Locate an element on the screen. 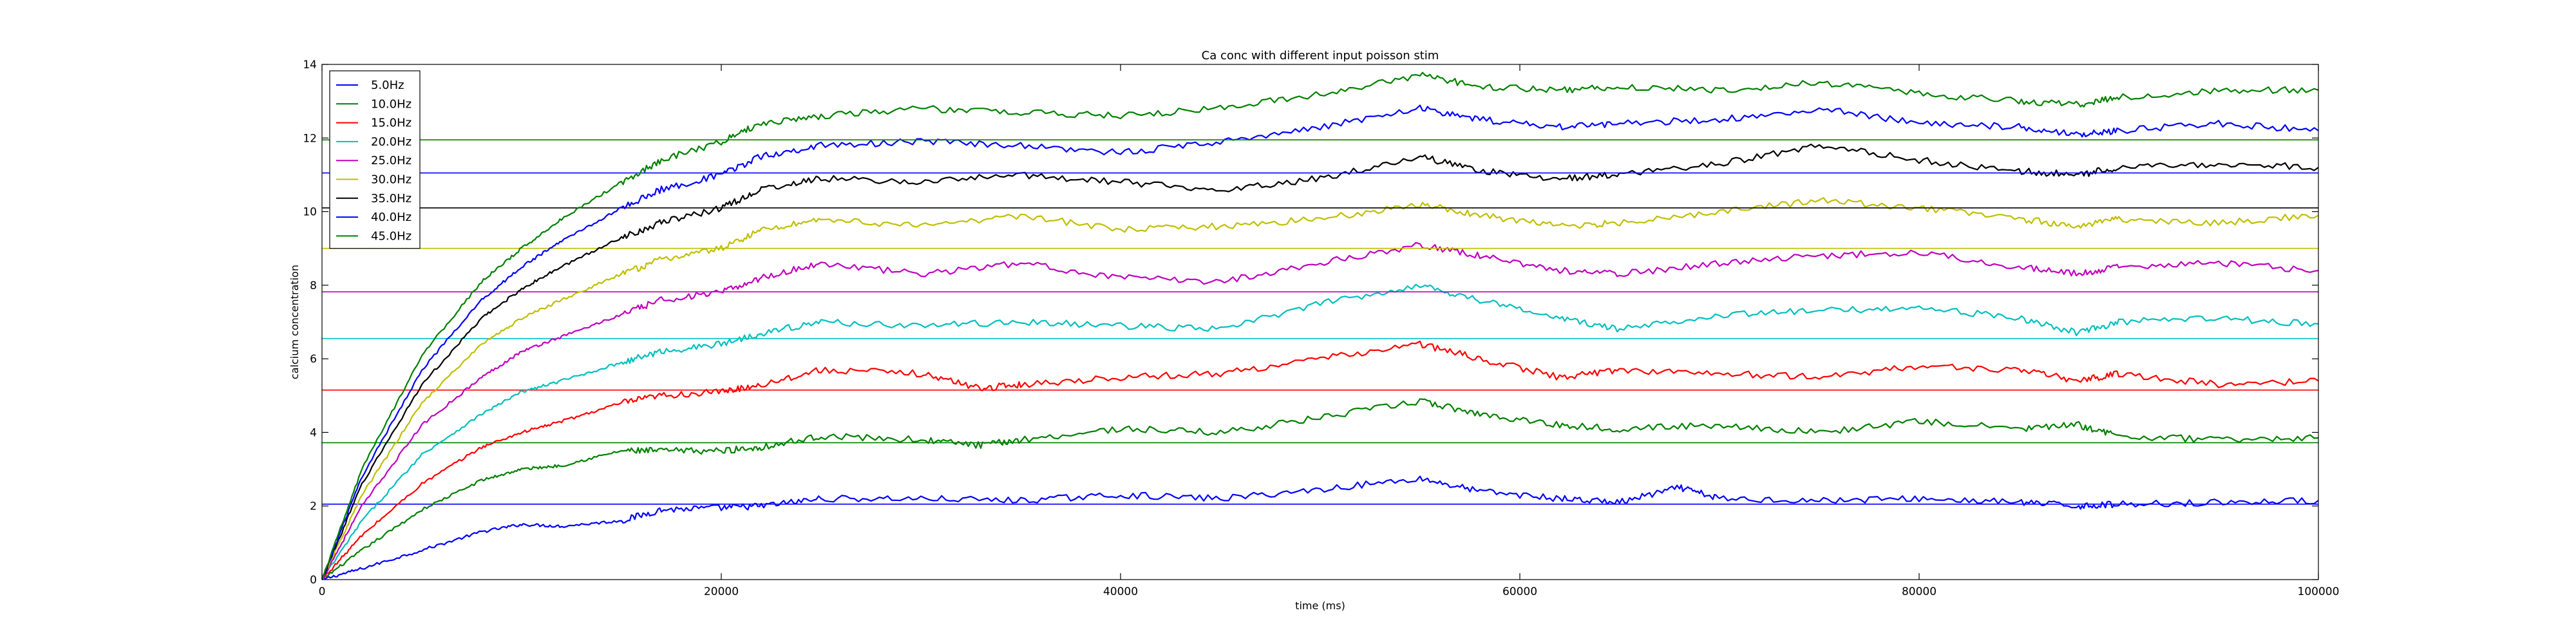 The height and width of the screenshot is (644, 2576). x-tick-label: 80000 is located at coordinates (1919, 591).